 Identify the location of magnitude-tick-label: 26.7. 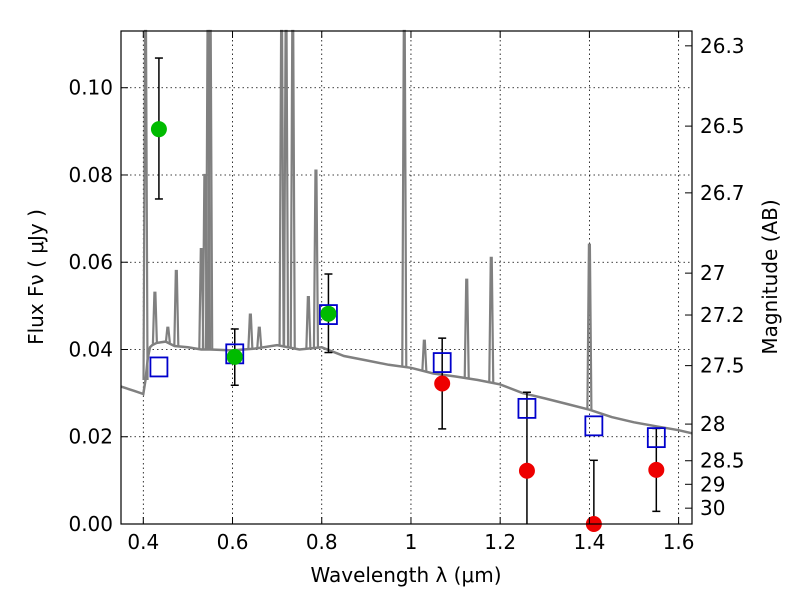
(722, 193).